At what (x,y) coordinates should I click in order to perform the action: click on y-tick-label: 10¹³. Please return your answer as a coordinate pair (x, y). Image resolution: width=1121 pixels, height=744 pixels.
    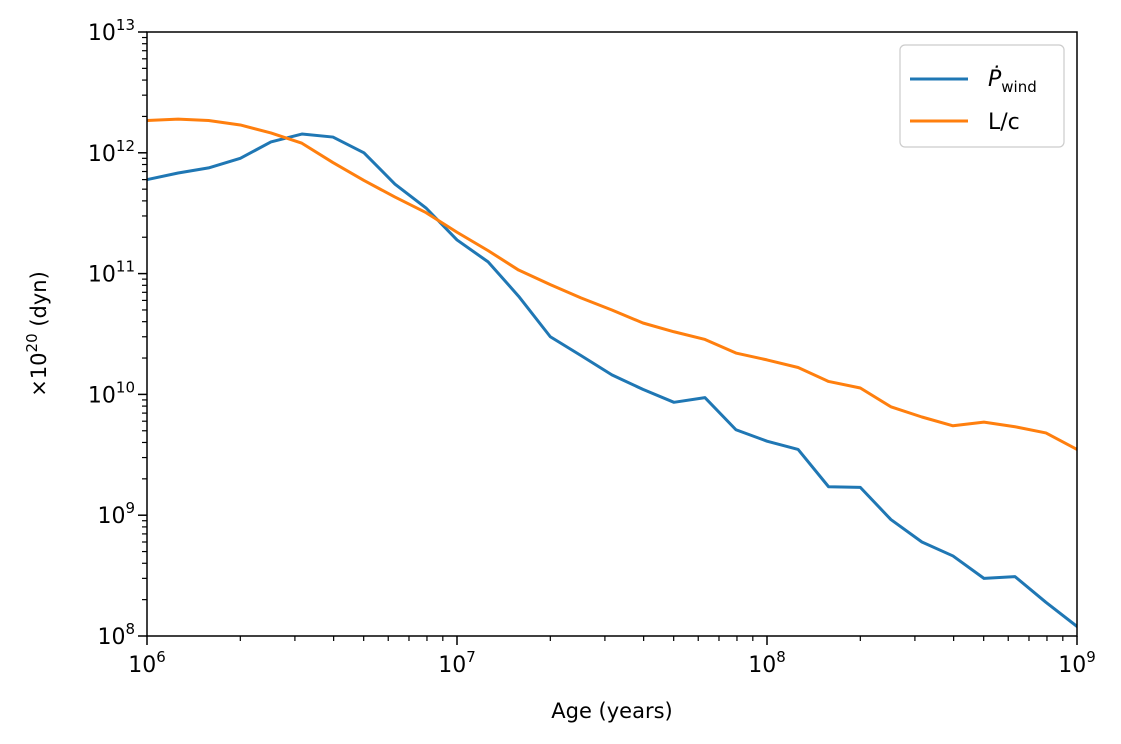
    Looking at the image, I should click on (111, 31).